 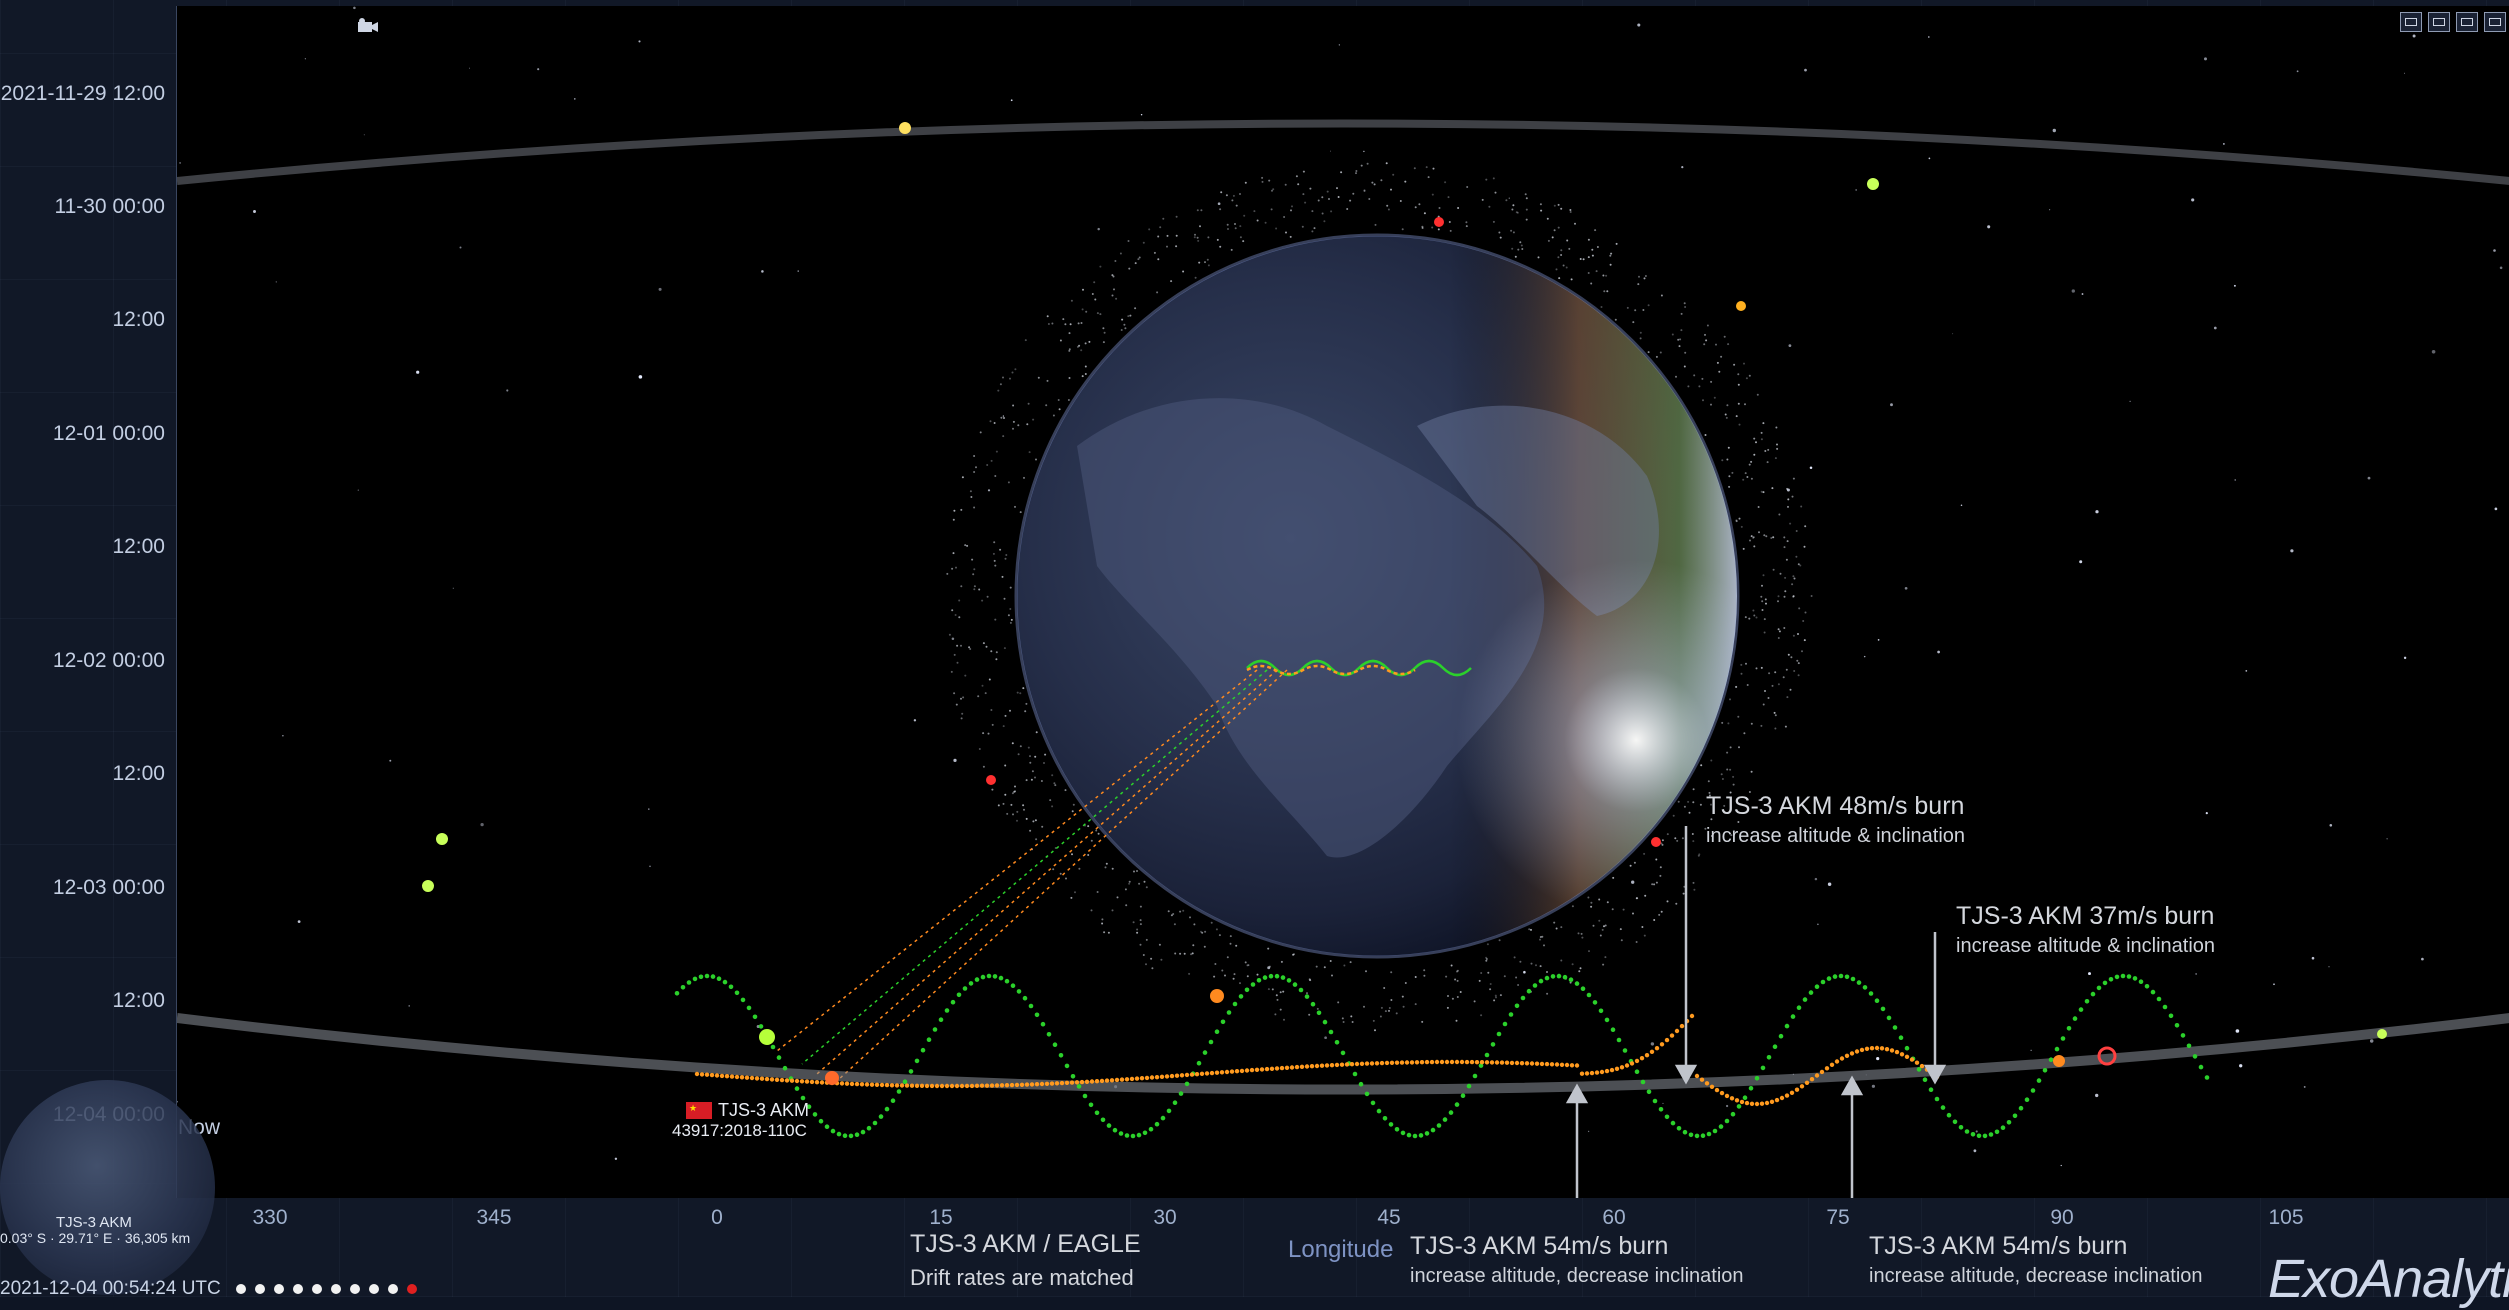 What do you see at coordinates (2467, 22) in the screenshot?
I see `split-view-icon` at bounding box center [2467, 22].